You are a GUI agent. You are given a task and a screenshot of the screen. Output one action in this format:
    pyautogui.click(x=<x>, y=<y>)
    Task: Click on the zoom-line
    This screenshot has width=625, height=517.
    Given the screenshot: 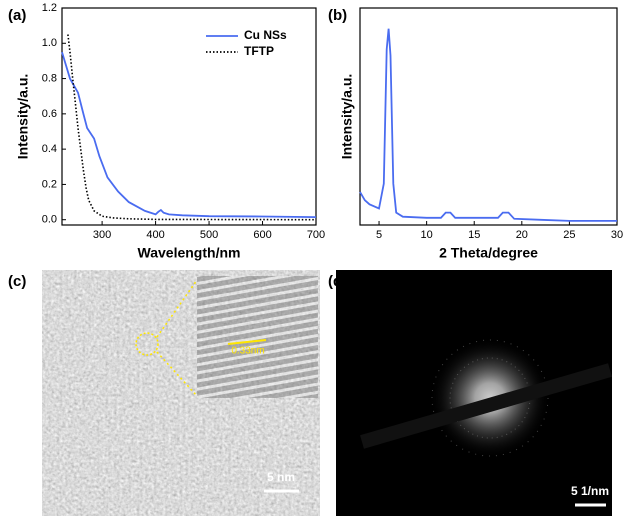 What is the action you would take?
    pyautogui.click(x=177, y=308)
    